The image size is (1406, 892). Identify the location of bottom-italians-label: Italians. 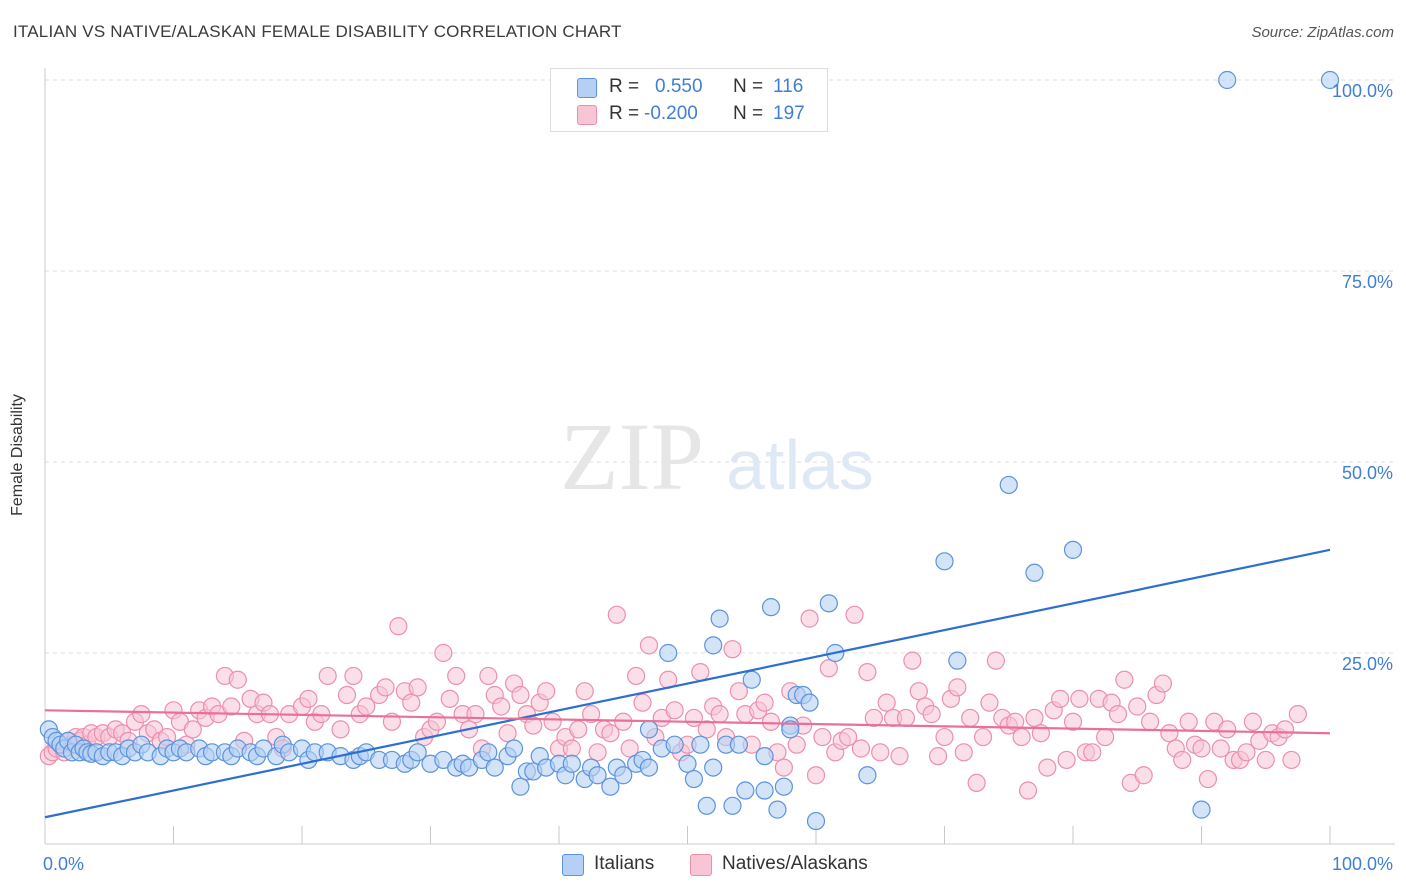
(624, 863).